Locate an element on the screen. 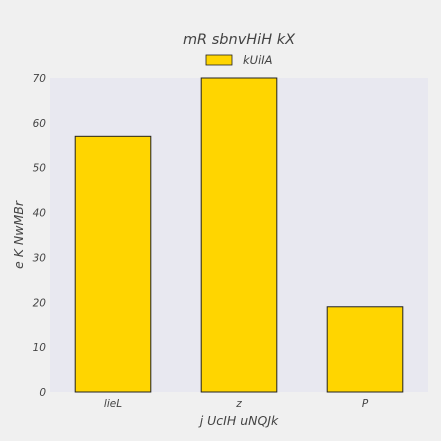 This screenshot has height=441, width=441. y-axis-ticks: 0 10 20 30 40 50 60 70 is located at coordinates (40, 236).